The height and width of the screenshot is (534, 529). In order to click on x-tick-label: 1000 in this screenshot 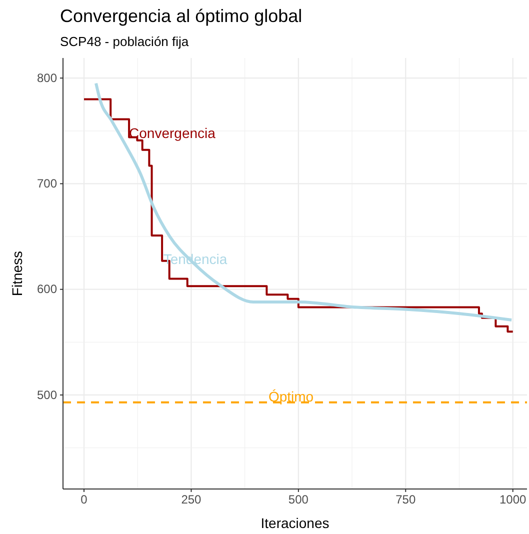, I will do `click(513, 499)`.